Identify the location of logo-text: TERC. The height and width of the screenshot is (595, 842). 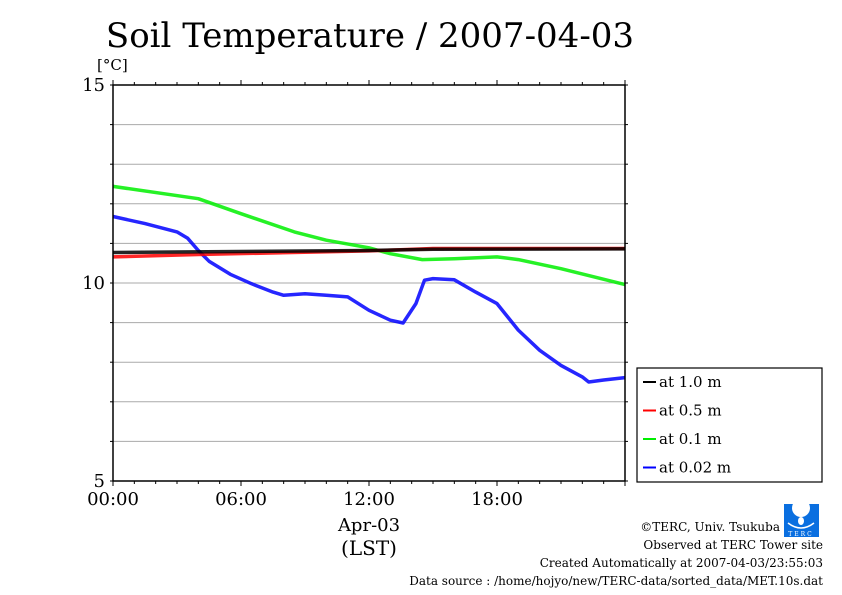
(801, 534).